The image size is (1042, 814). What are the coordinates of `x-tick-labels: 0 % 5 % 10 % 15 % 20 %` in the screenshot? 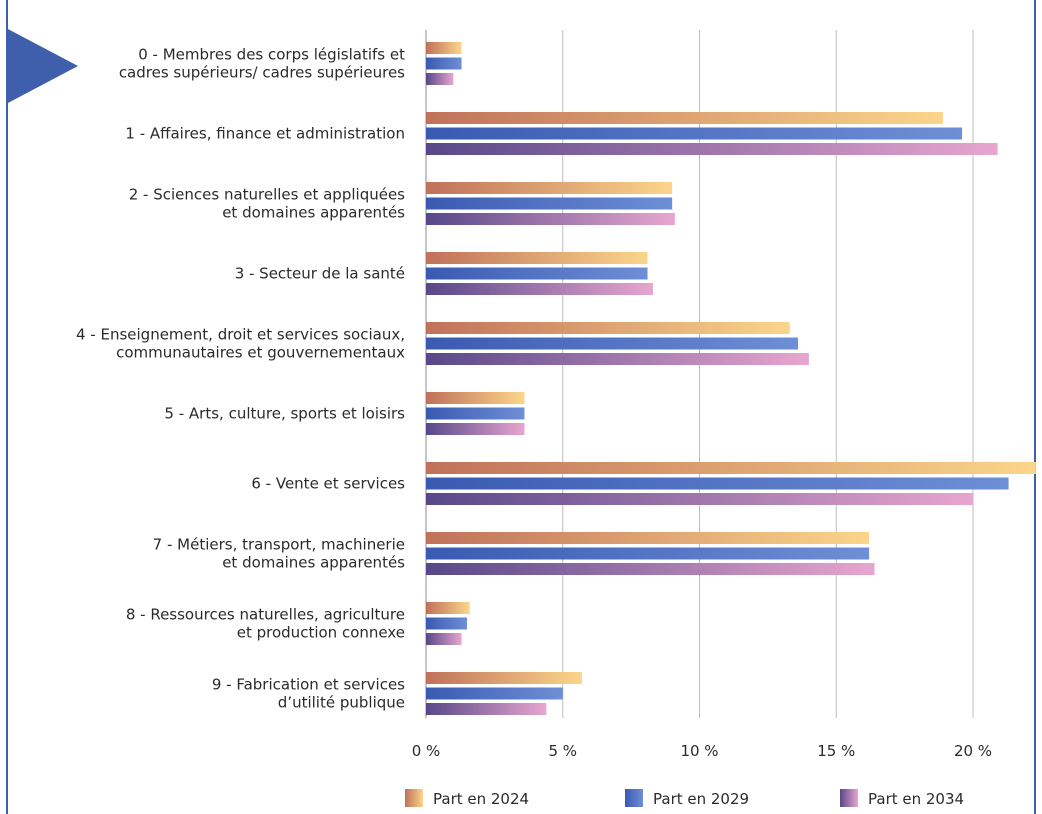 It's located at (702, 751).